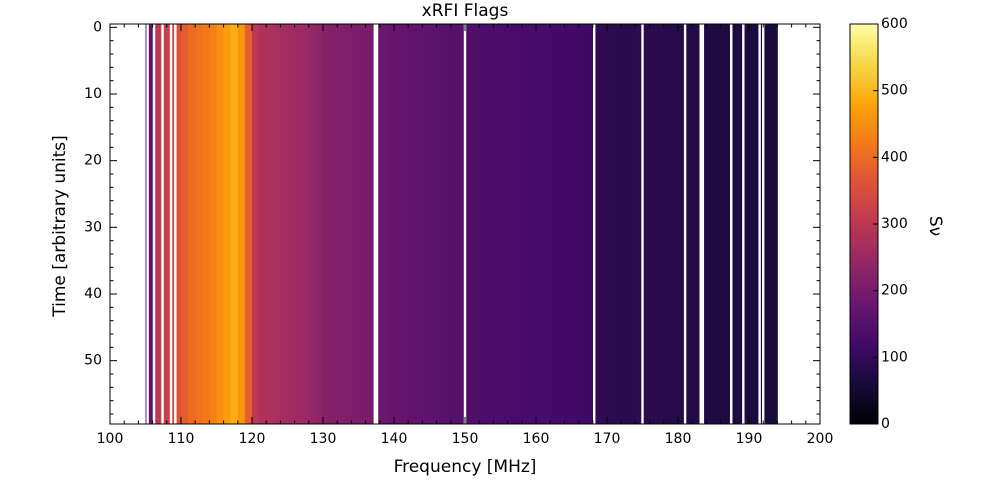 Image resolution: width=1000 pixels, height=504 pixels. What do you see at coordinates (894, 291) in the screenshot?
I see `colorbar-tick-label: 200` at bounding box center [894, 291].